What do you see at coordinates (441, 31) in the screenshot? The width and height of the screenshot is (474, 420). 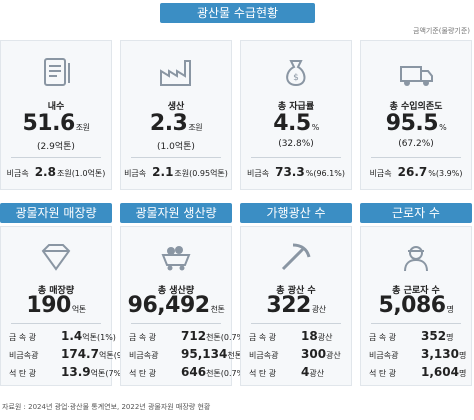 I see `unit-note: 금액기준(물량기준)` at bounding box center [441, 31].